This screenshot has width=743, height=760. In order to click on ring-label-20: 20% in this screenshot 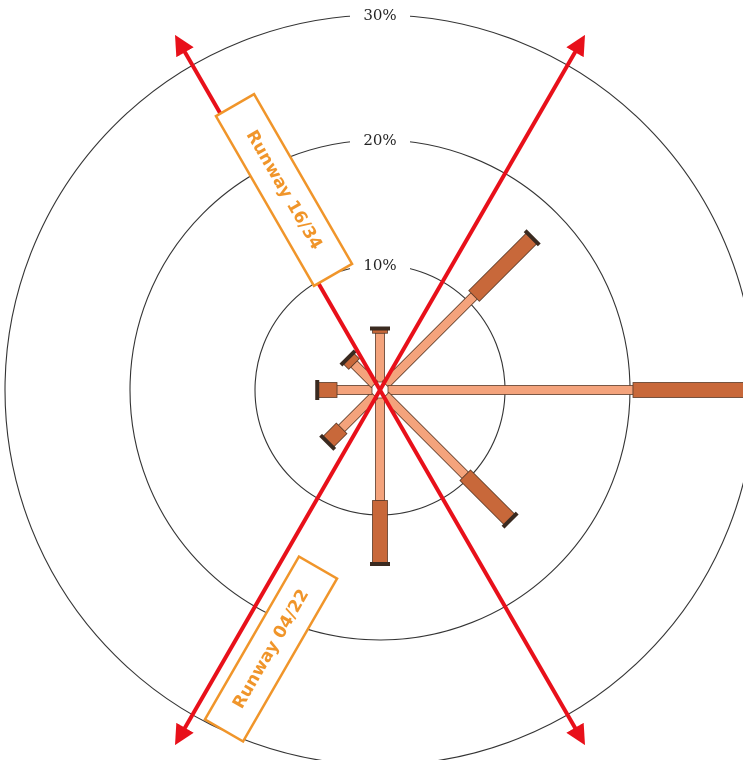, I will do `click(379, 140)`.